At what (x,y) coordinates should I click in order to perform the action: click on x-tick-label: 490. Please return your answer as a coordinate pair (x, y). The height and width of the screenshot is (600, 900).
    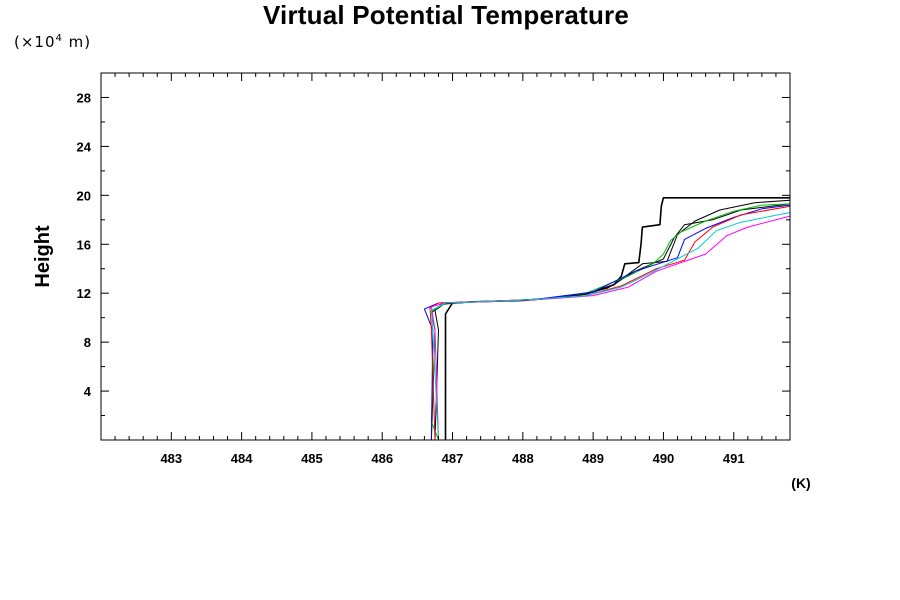
    Looking at the image, I should click on (664, 458).